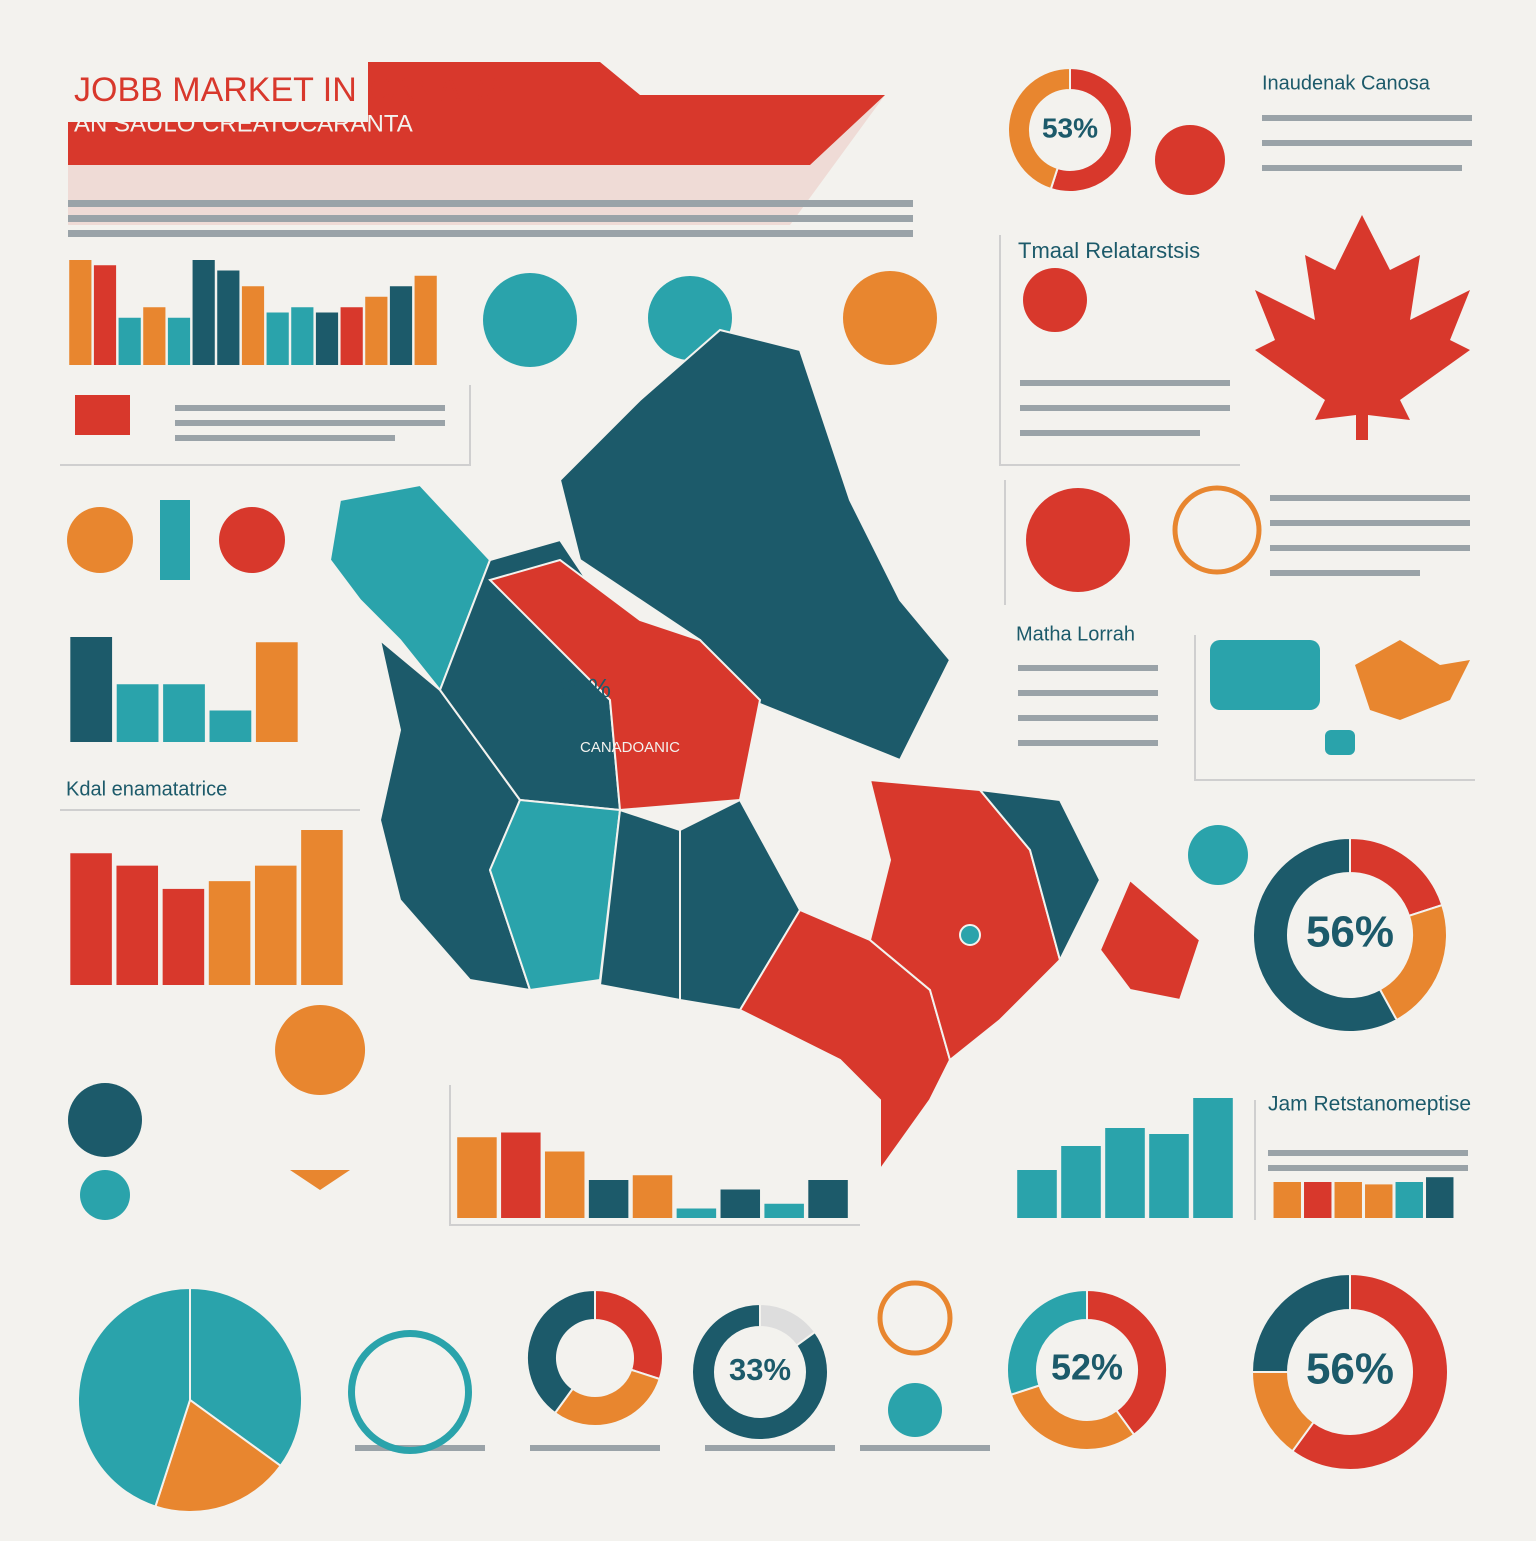 The image size is (1536, 1541). What do you see at coordinates (1070, 127) in the screenshot?
I see `donut-label: 53%` at bounding box center [1070, 127].